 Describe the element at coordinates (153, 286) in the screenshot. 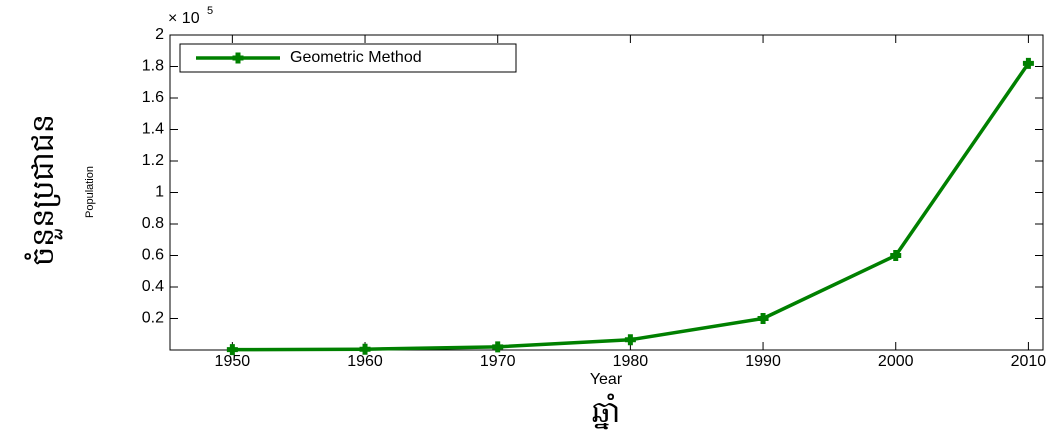

I see `y-tick-label: 0.4` at that location.